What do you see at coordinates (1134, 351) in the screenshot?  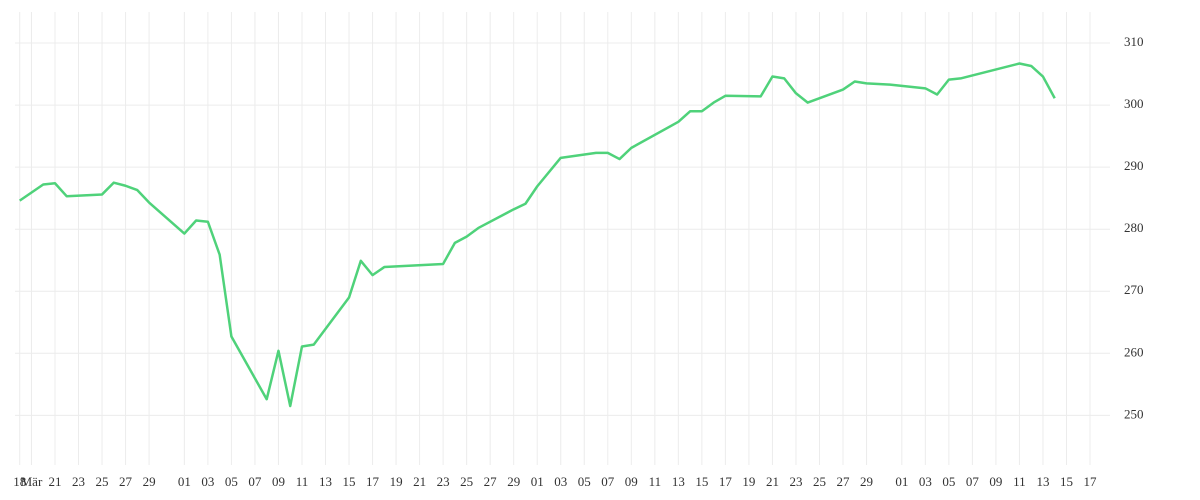 I see `y-tick-label: 260` at bounding box center [1134, 351].